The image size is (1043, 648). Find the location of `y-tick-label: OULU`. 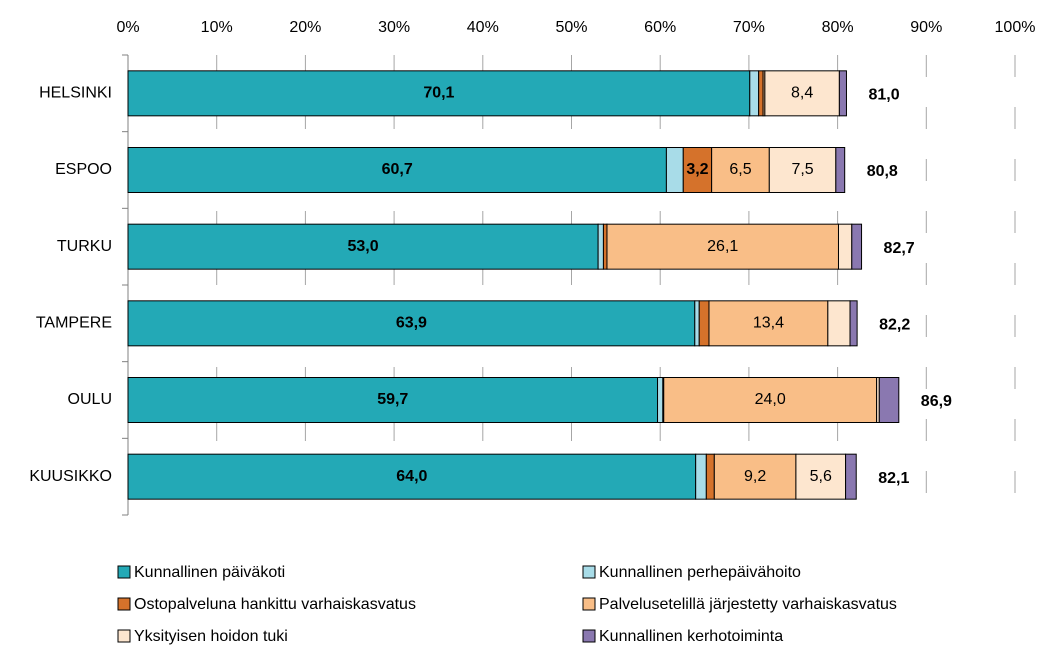

y-tick-label: OULU is located at coordinates (90, 399).